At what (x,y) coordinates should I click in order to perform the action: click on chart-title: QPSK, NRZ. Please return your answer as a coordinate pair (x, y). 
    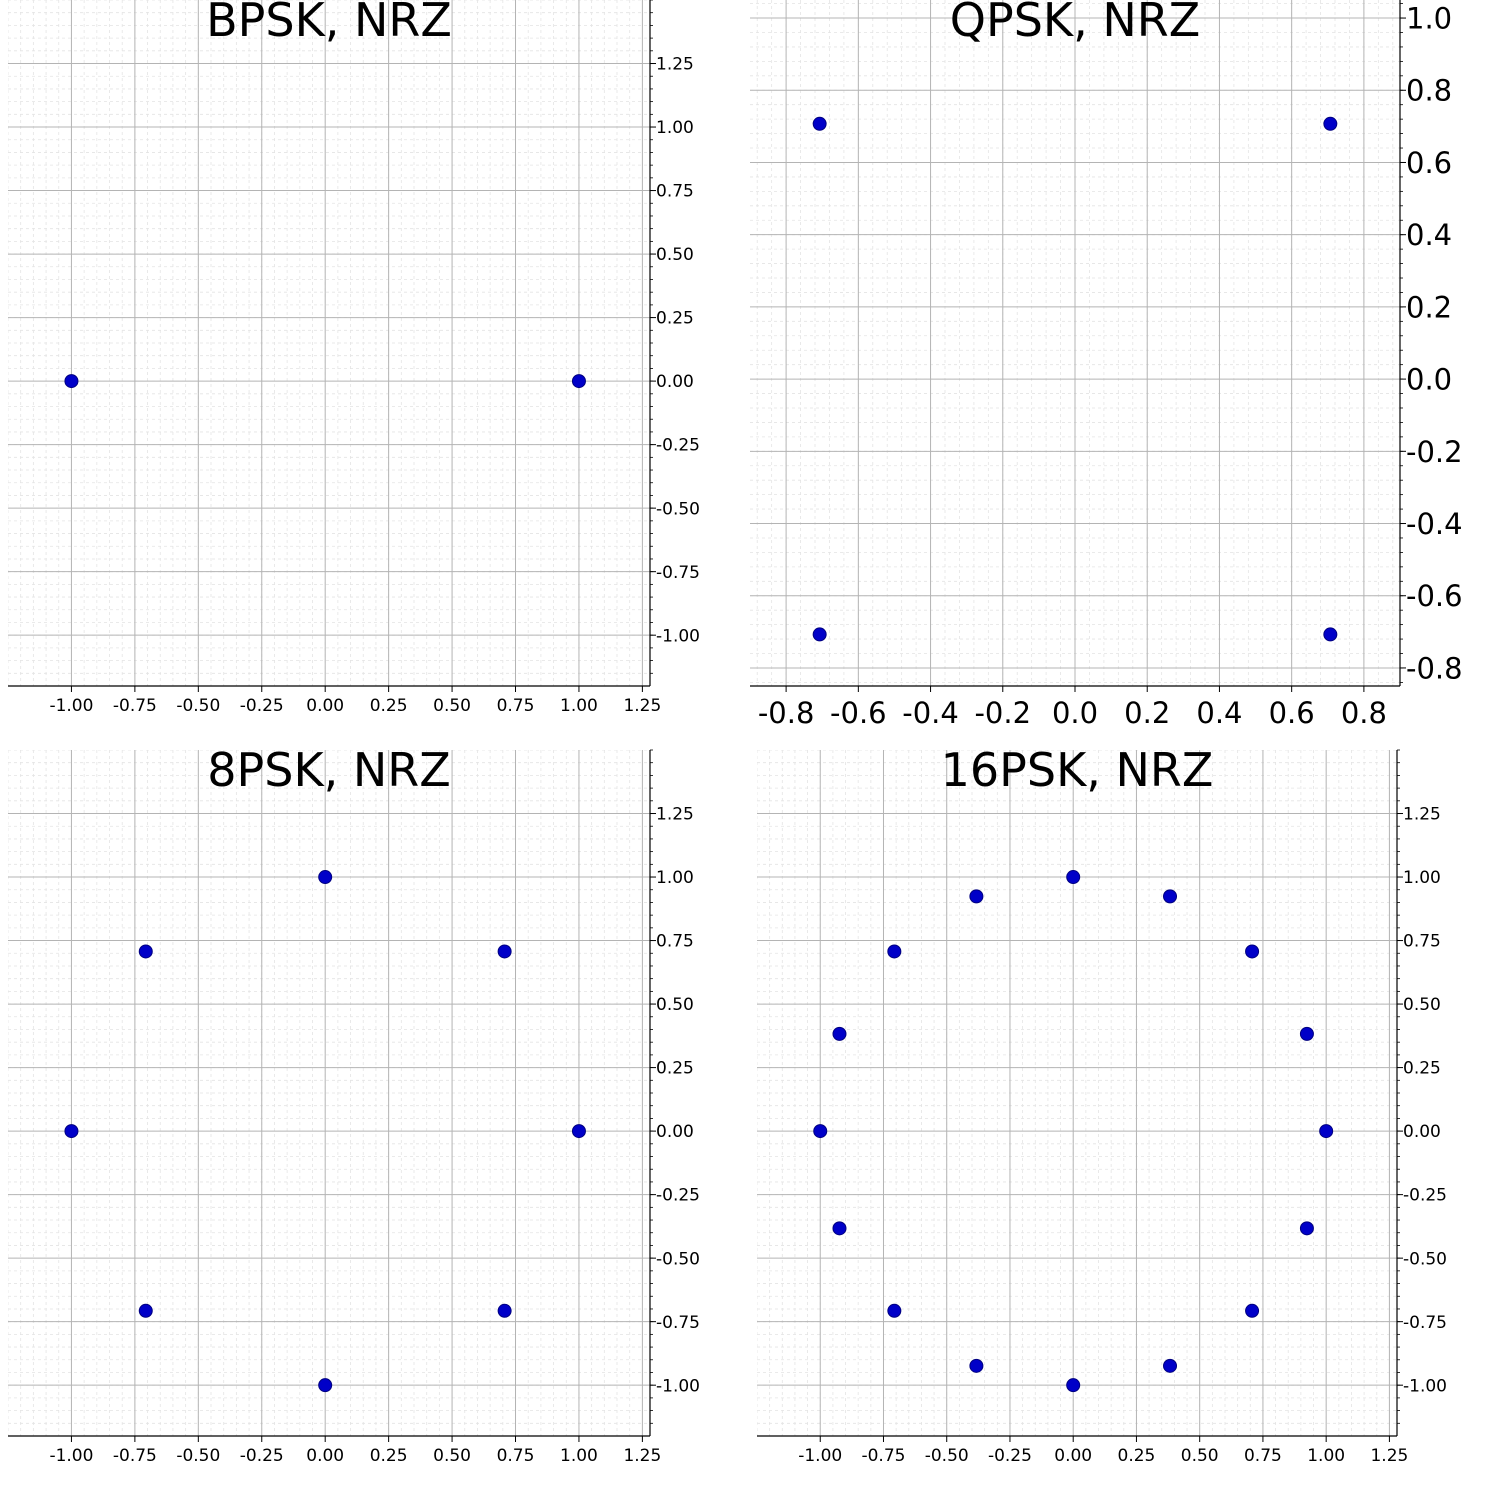
    Looking at the image, I should click on (1075, 23).